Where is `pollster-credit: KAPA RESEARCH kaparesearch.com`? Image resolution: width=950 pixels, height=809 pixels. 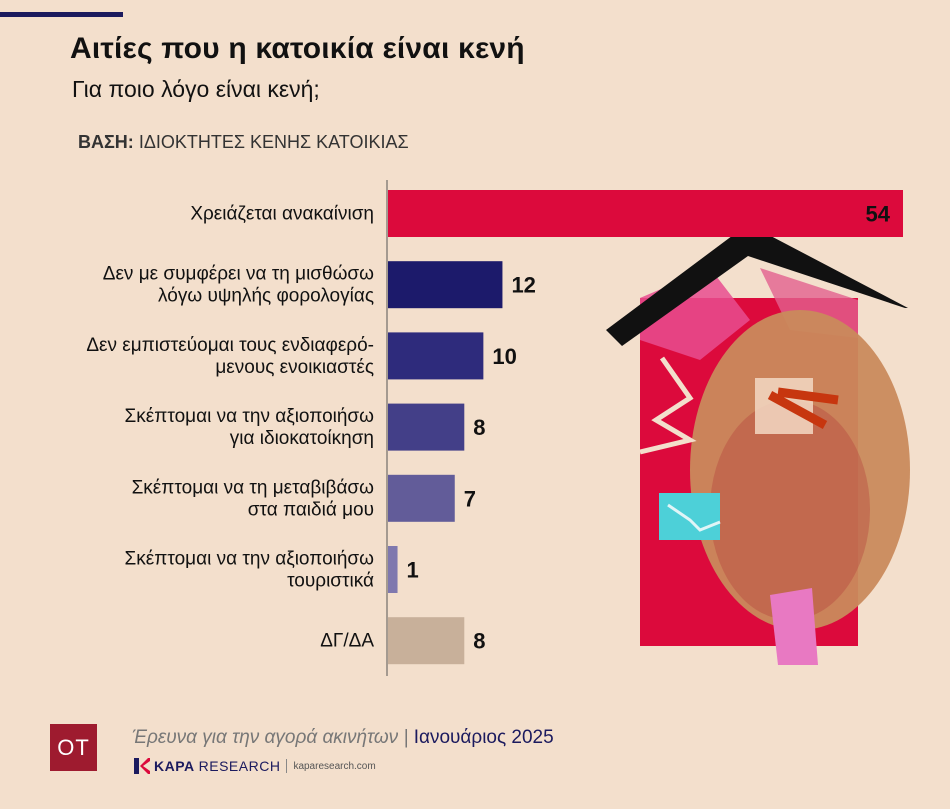
pollster-credit: KAPA RESEARCH kaparesearch.com is located at coordinates (255, 766).